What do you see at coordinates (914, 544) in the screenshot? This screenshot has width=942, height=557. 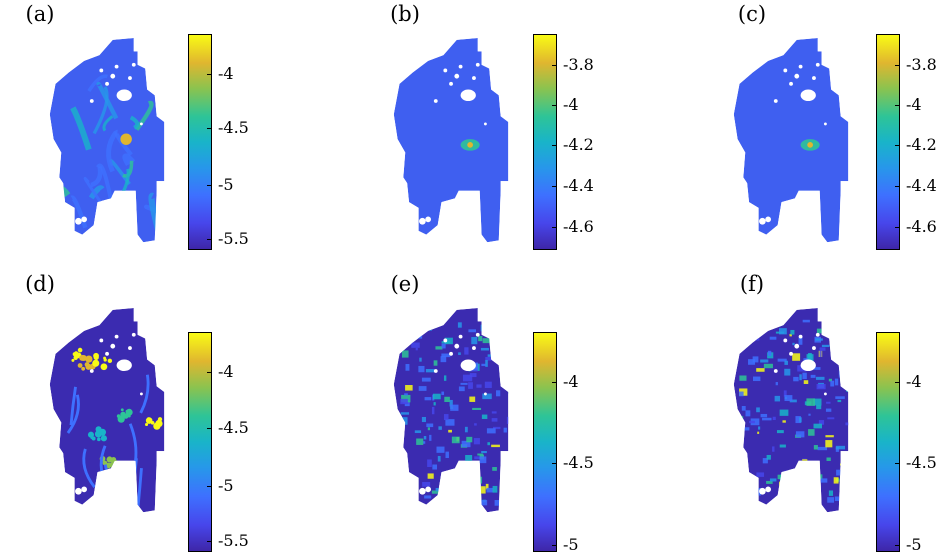 I see `colorbar-tick-label: -5` at bounding box center [914, 544].